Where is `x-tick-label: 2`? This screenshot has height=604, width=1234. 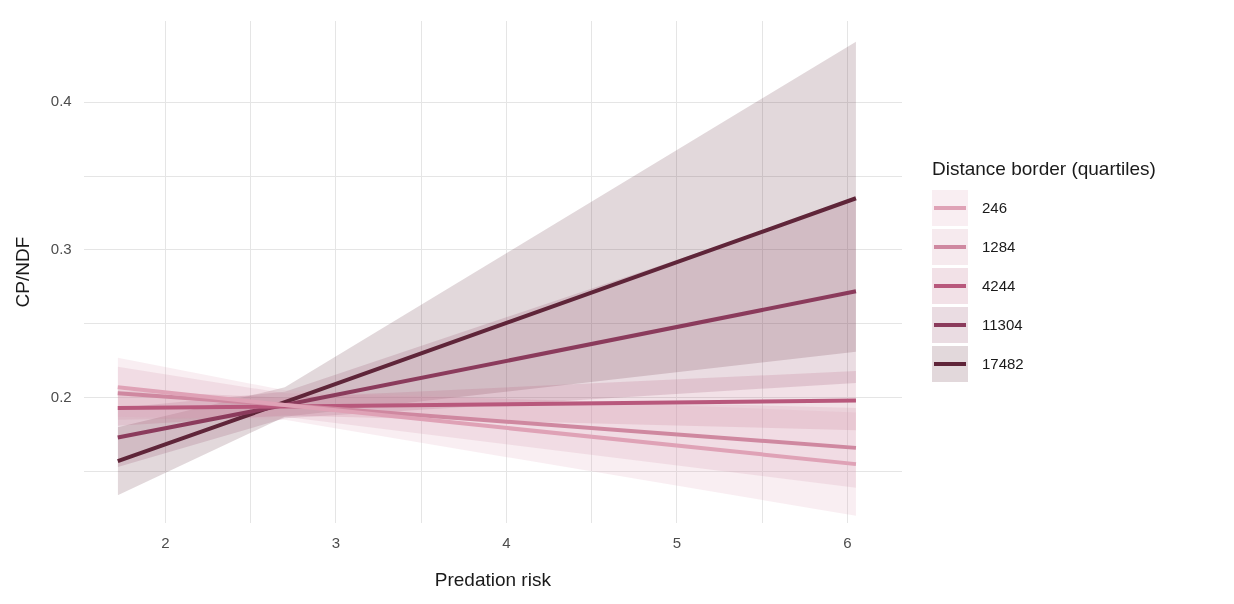
x-tick-label: 2 is located at coordinates (165, 543).